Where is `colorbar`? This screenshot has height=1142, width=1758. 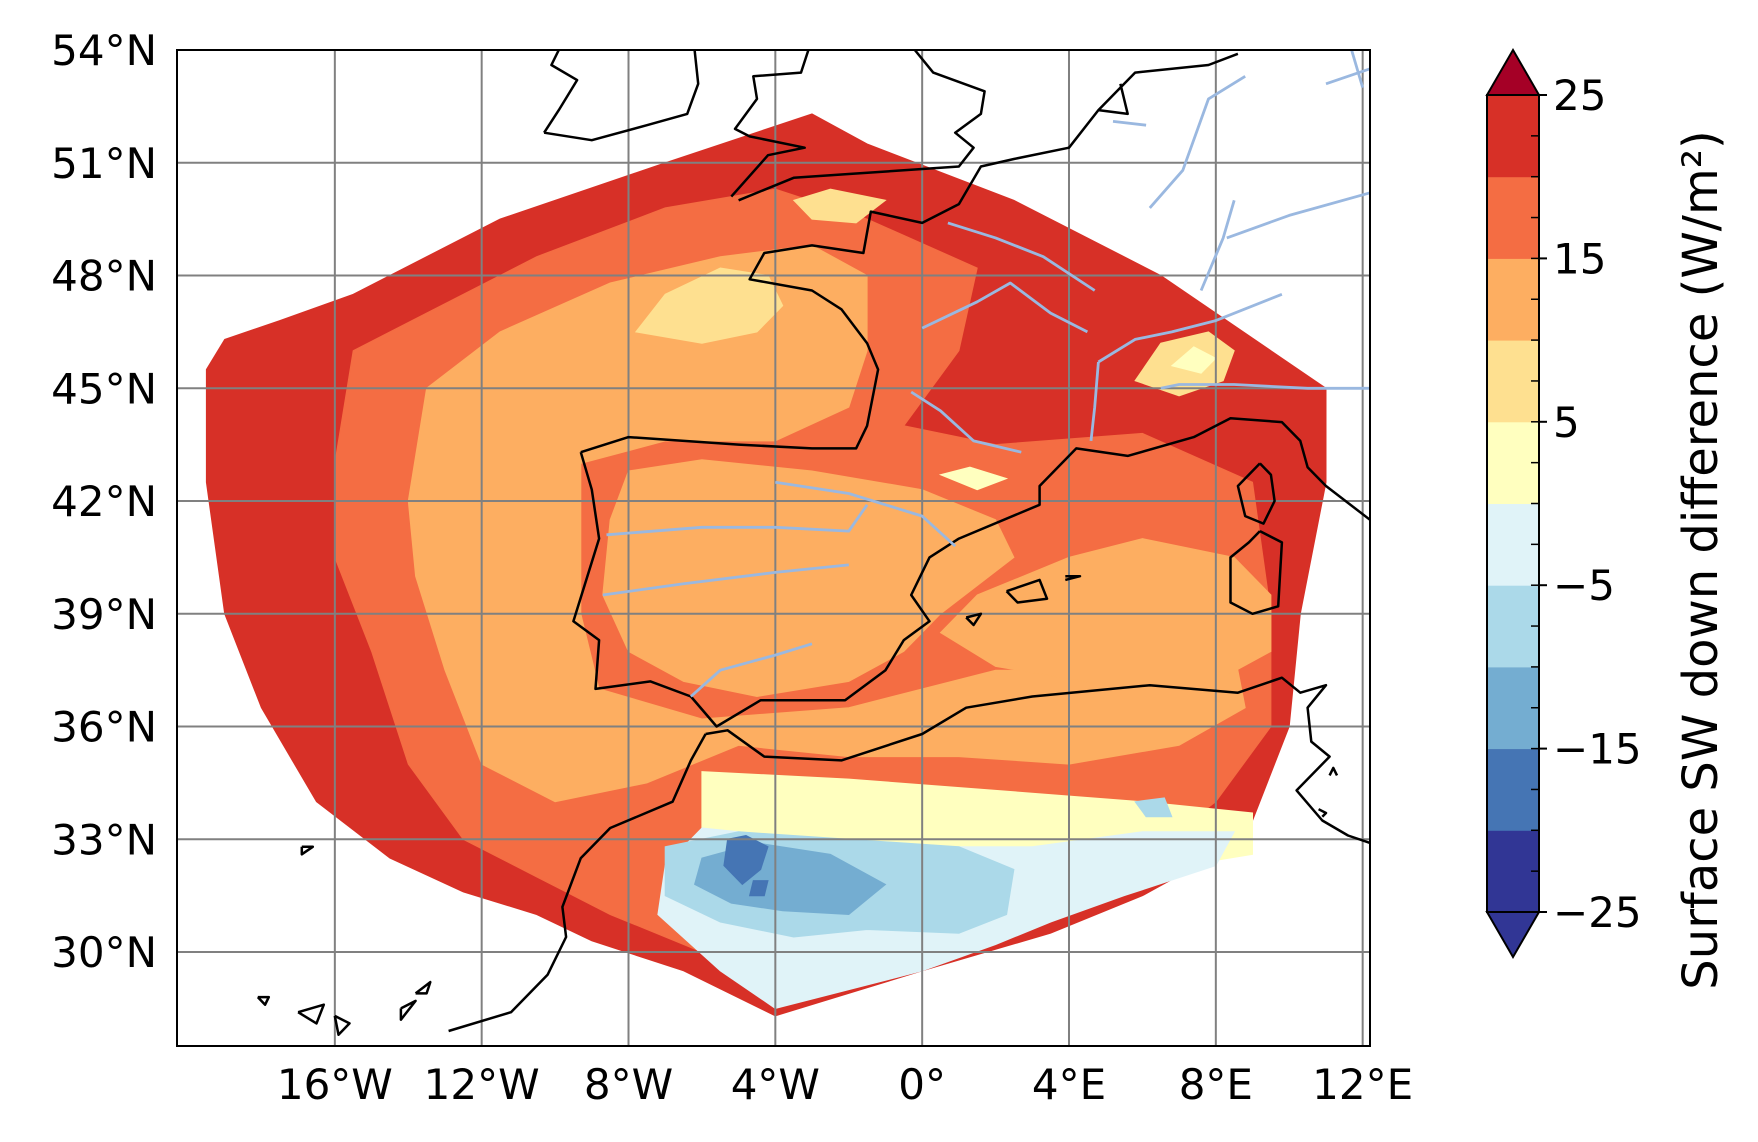
colorbar is located at coordinates (1516, 503).